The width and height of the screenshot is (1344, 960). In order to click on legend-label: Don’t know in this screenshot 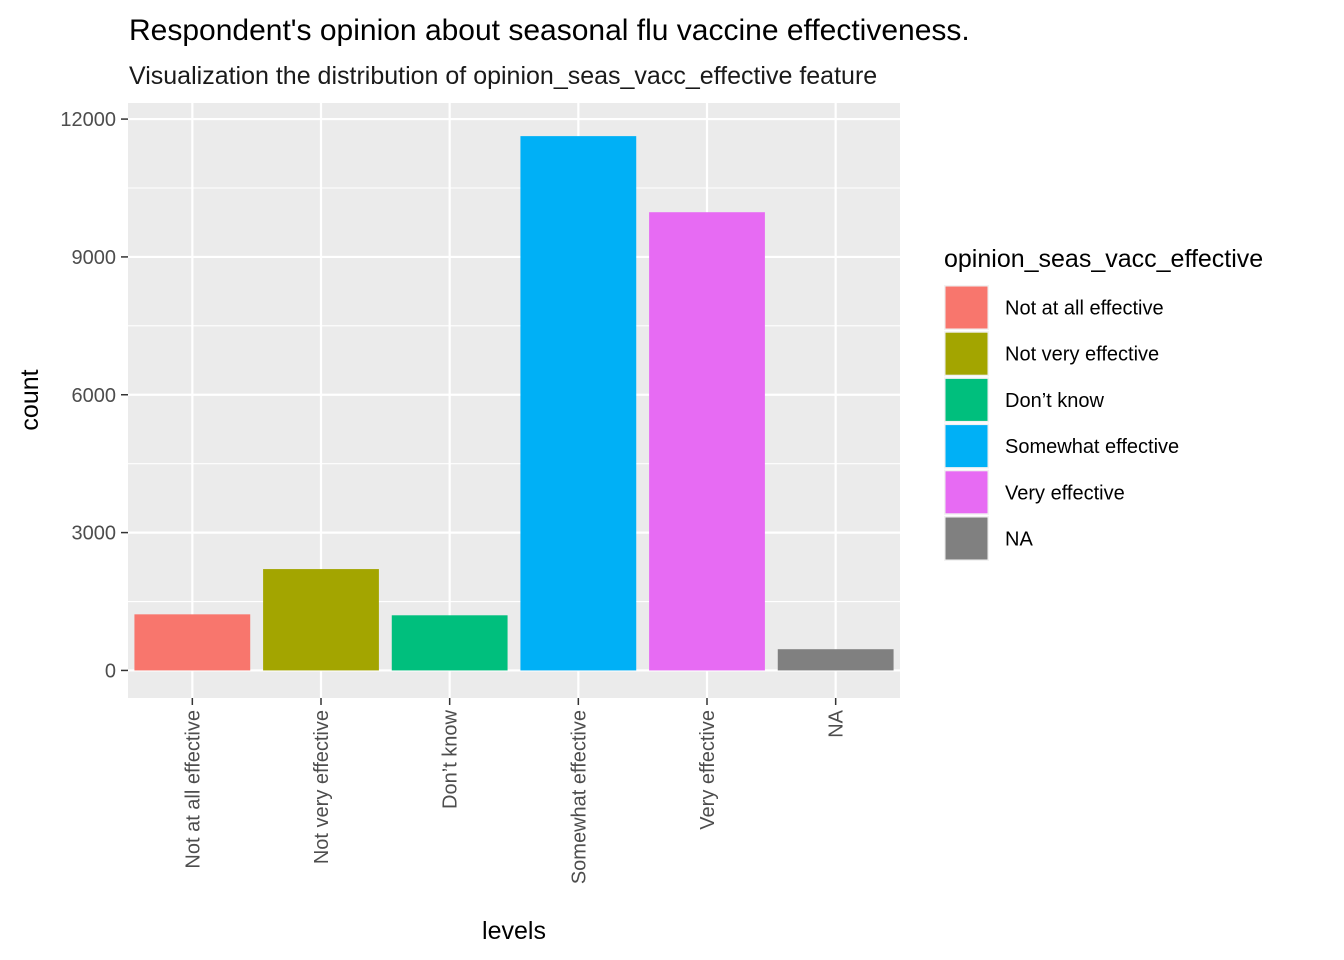, I will do `click(1054, 401)`.